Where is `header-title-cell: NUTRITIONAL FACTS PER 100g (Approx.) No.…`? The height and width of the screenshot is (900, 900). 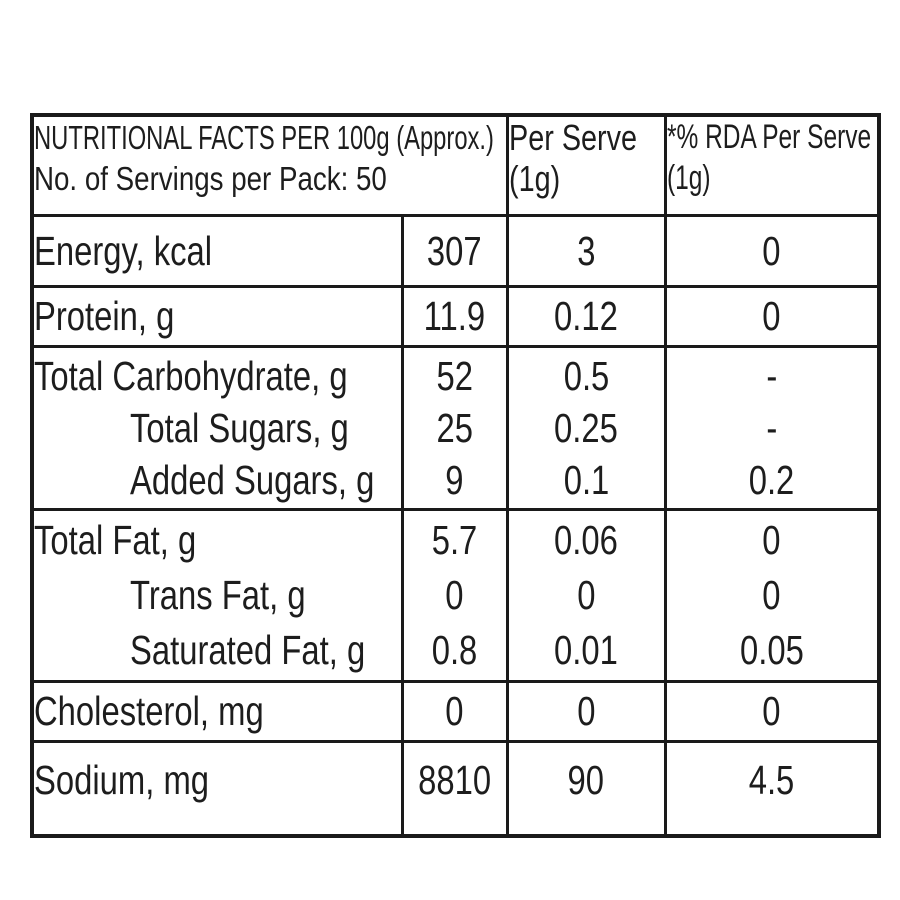 header-title-cell: NUTRITIONAL FACTS PER 100g (Approx.) No.… is located at coordinates (269, 165).